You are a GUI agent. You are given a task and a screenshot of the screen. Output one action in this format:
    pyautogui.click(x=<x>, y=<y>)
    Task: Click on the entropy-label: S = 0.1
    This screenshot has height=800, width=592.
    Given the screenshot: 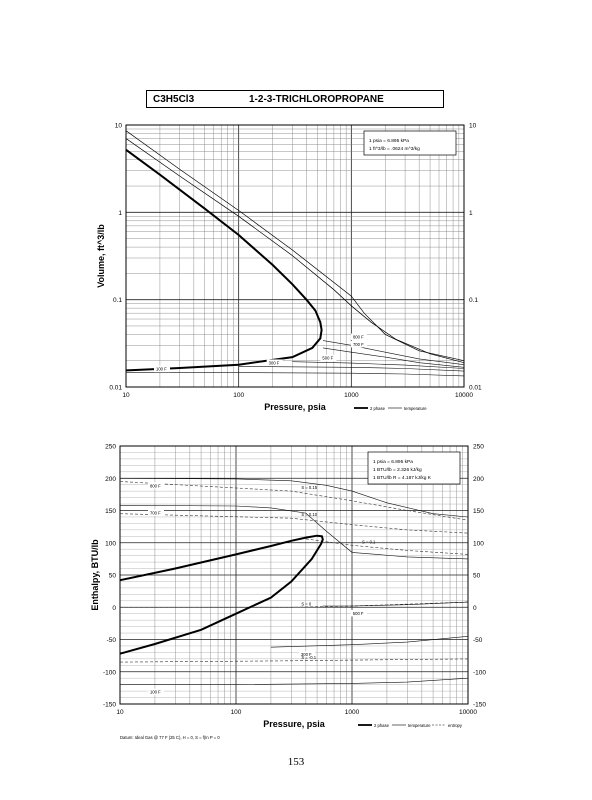 What is the action you would take?
    pyautogui.click(x=369, y=541)
    